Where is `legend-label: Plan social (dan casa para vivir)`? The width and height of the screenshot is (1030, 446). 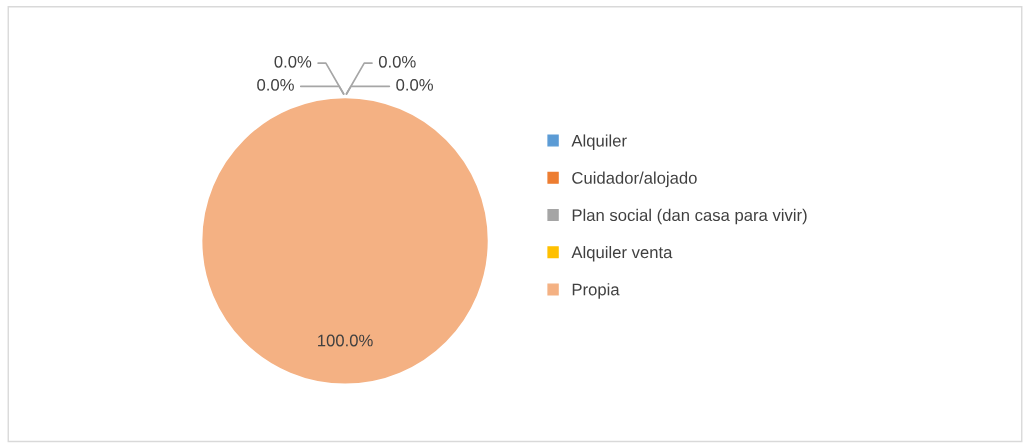
legend-label: Plan social (dan casa para vivir) is located at coordinates (689, 216).